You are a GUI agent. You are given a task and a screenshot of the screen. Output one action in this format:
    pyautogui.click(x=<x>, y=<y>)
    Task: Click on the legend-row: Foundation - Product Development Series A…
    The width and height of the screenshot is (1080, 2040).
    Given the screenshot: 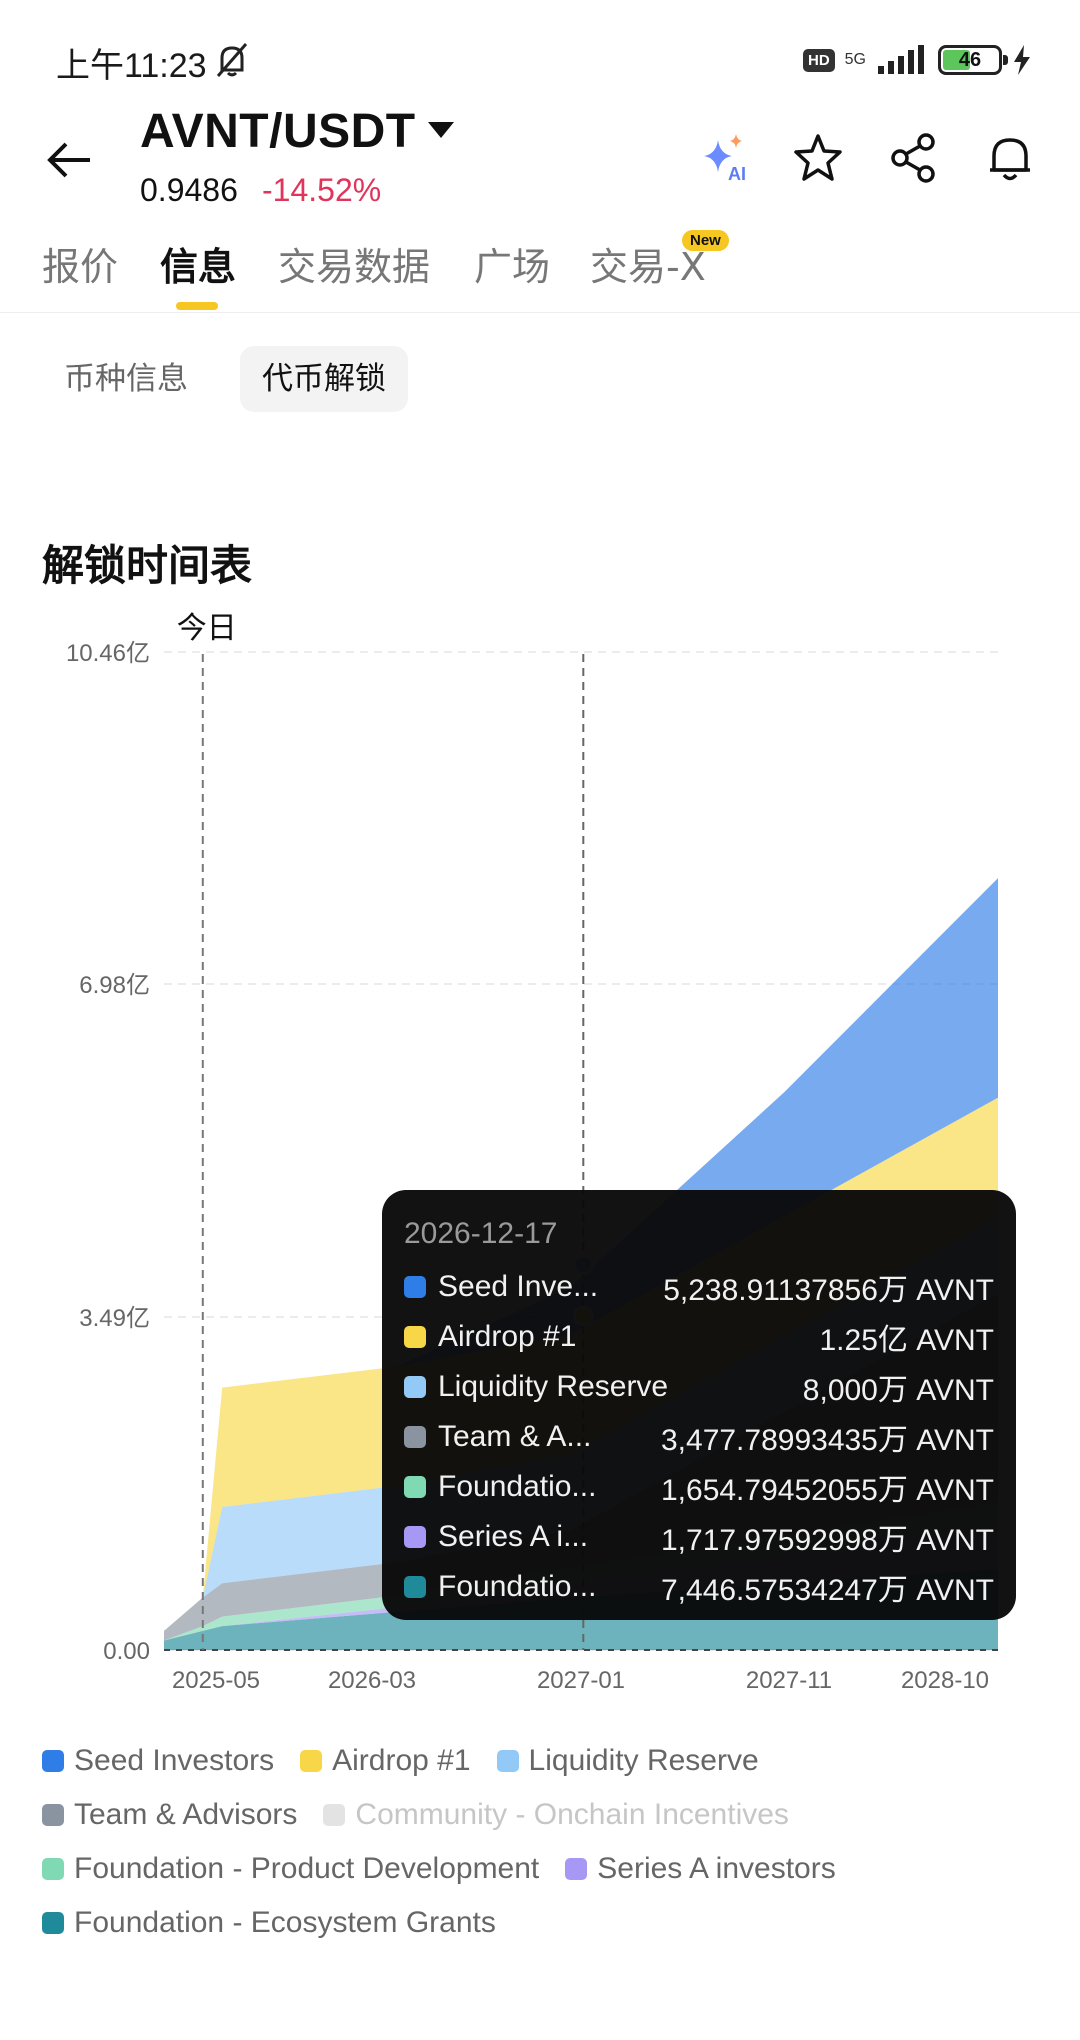 What is the action you would take?
    pyautogui.click(x=542, y=1869)
    